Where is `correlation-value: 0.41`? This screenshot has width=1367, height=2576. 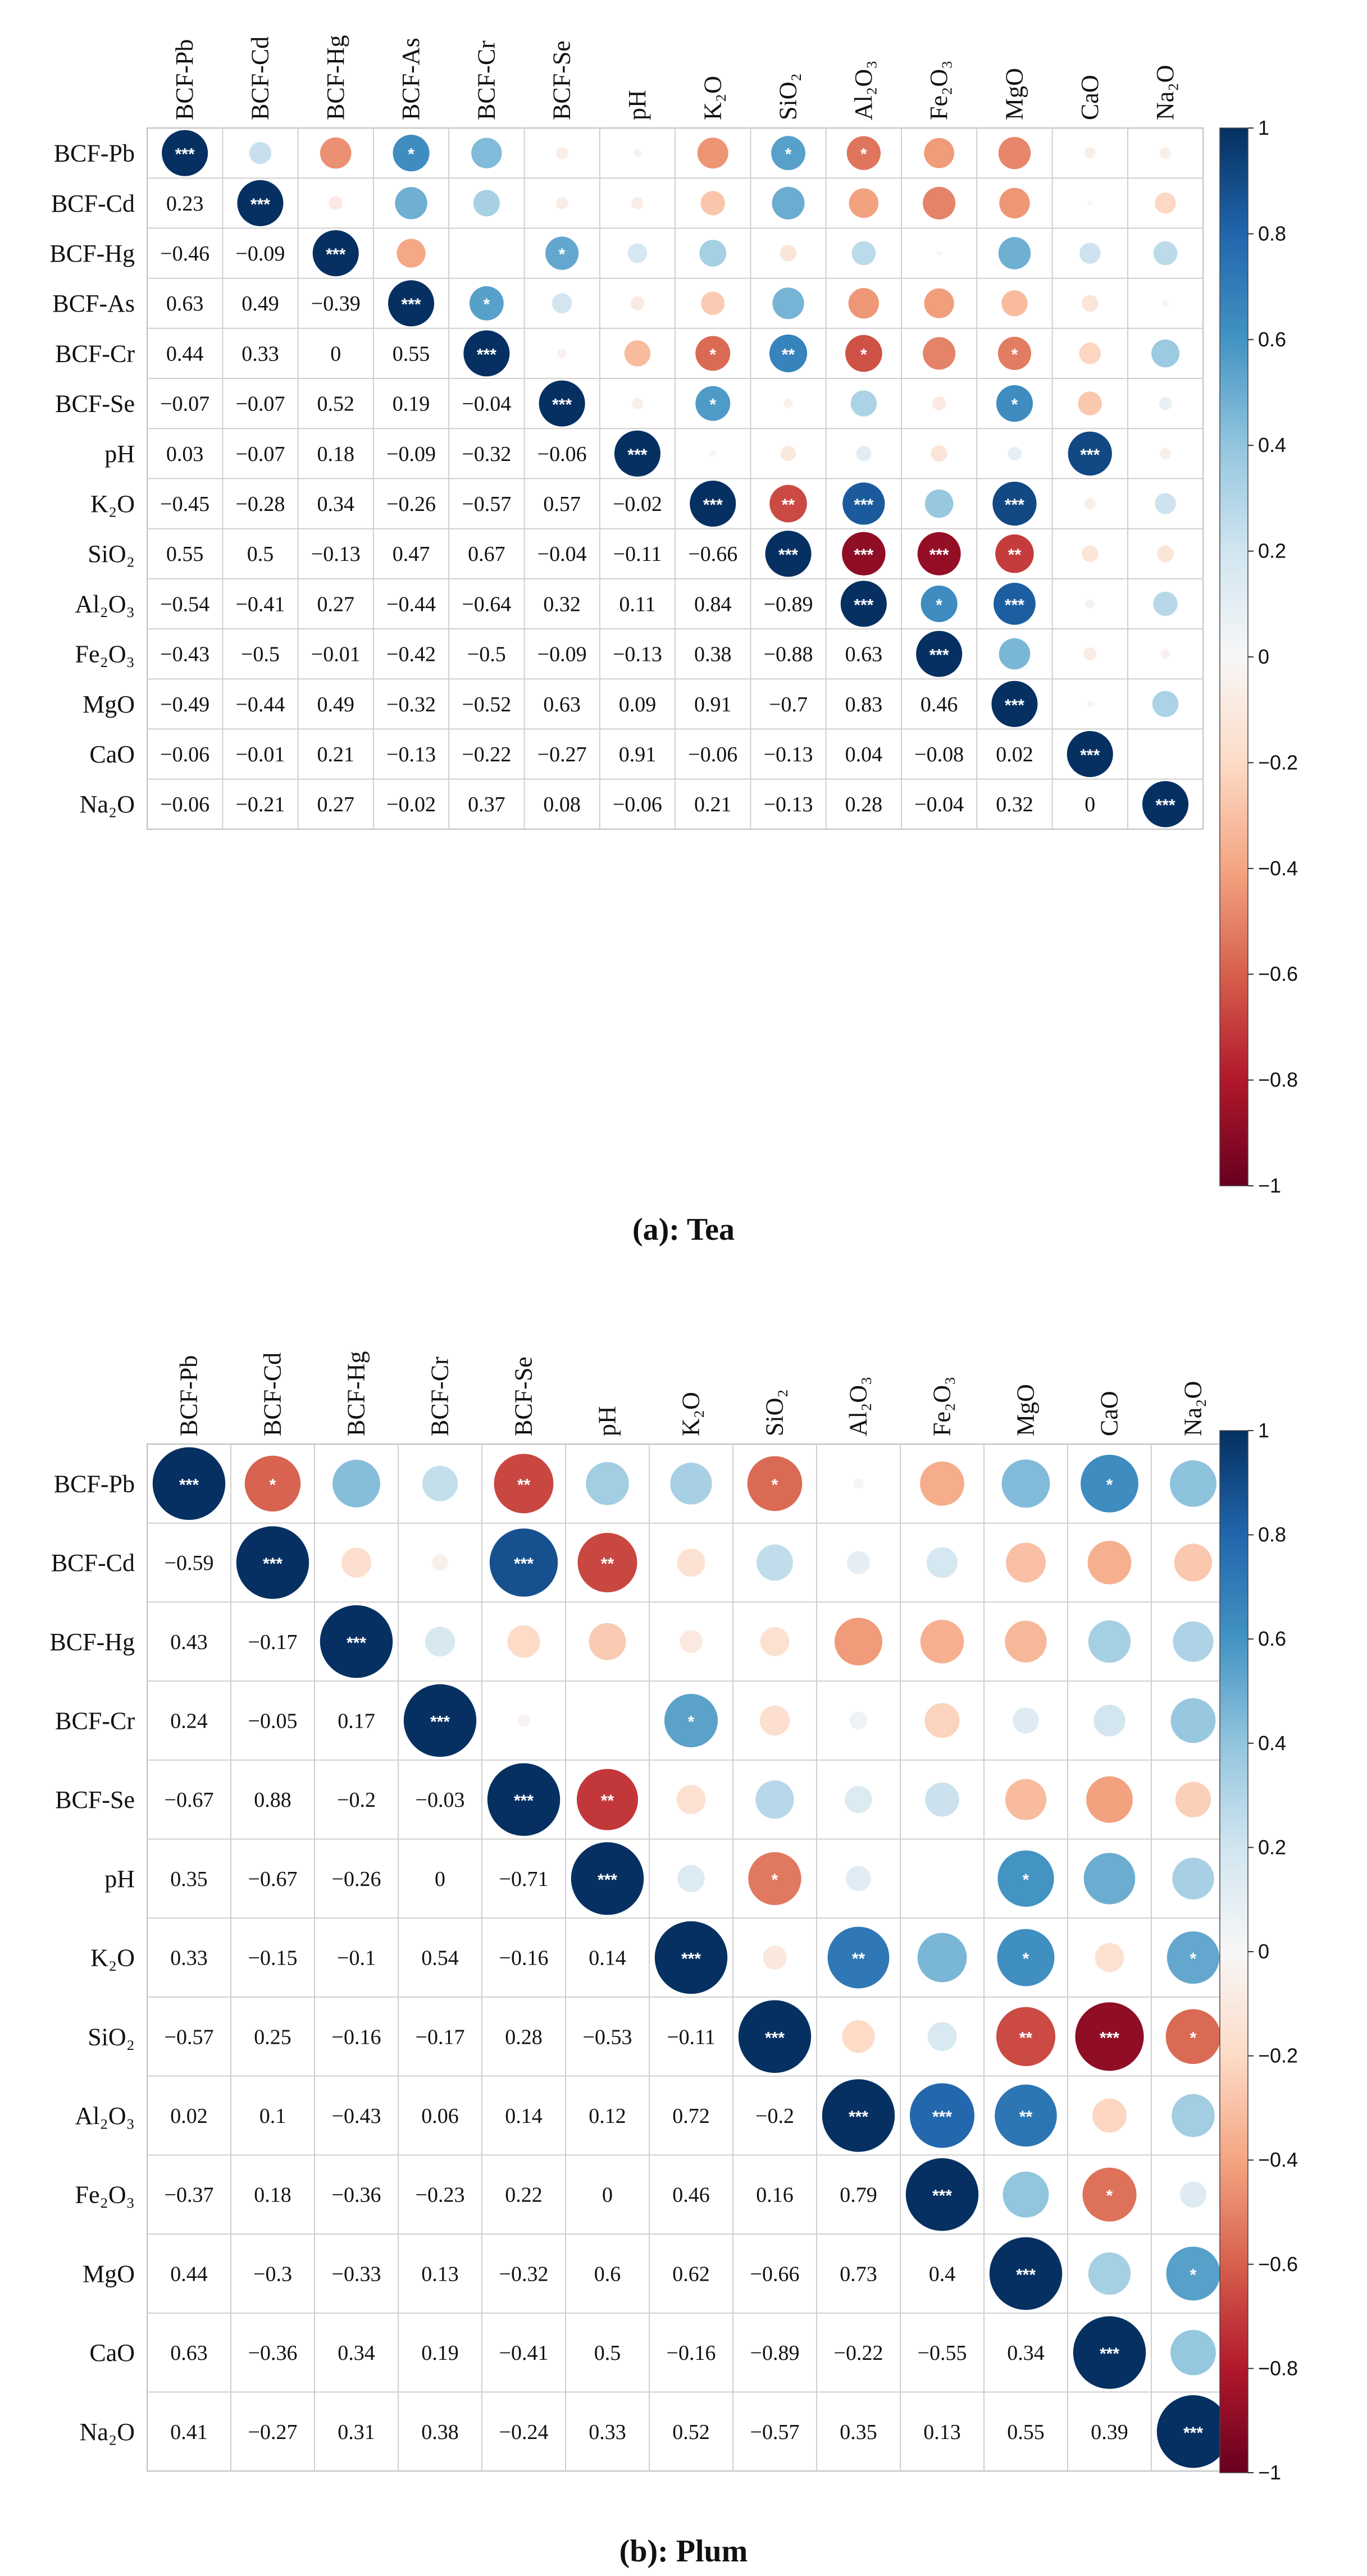
correlation-value: 0.41 is located at coordinates (189, 2432).